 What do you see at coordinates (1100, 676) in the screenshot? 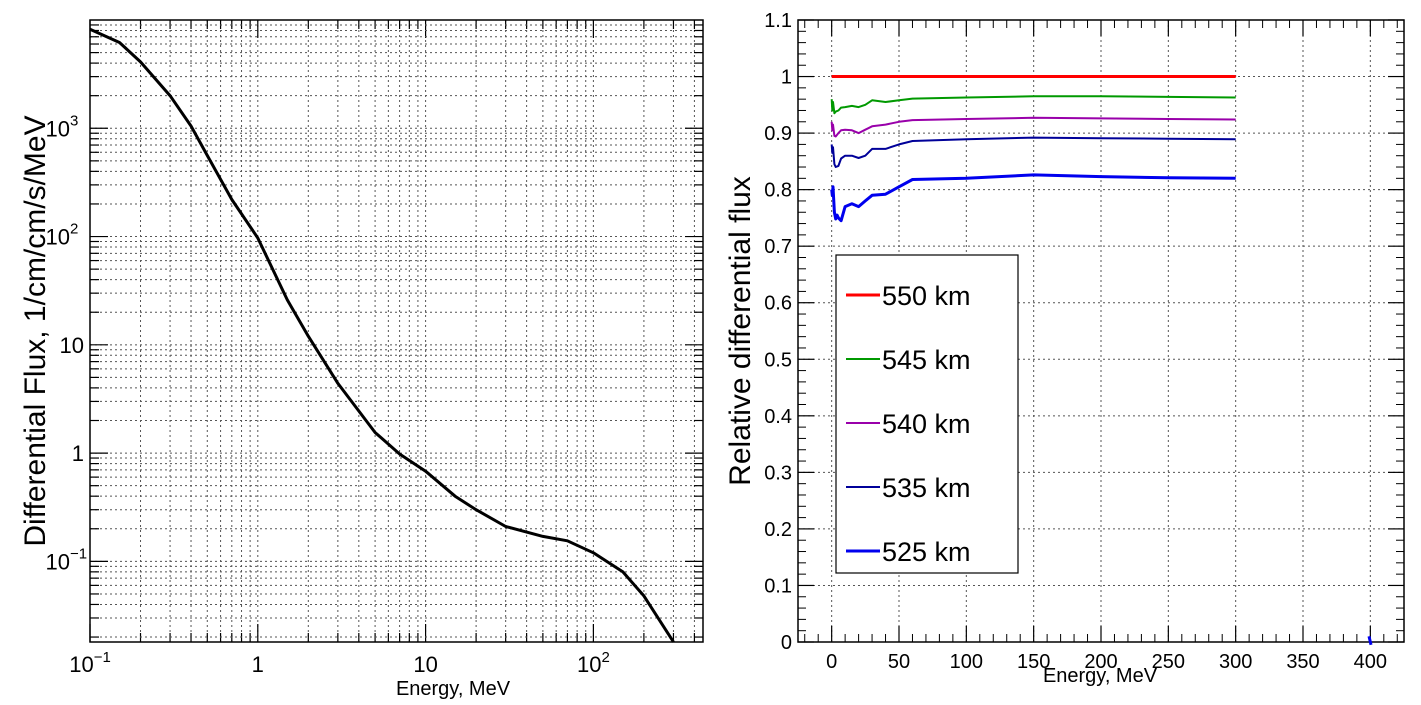
I see `right-x-axis-title: Energy, MeV` at bounding box center [1100, 676].